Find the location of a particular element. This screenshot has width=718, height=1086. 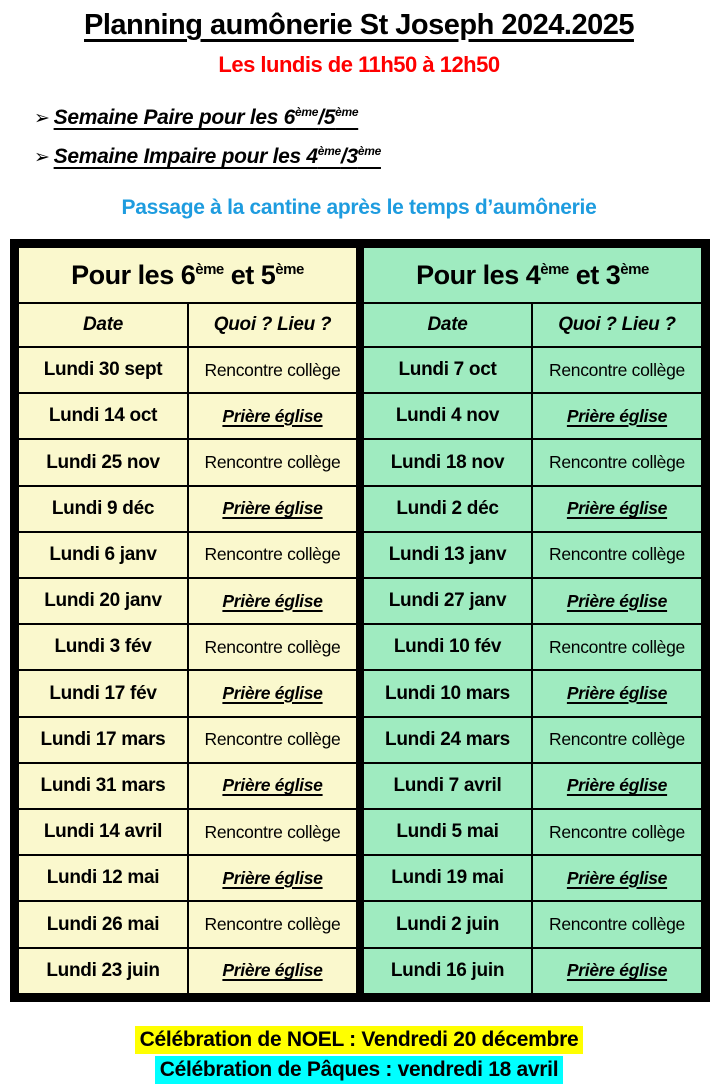

table-title-mid: et 3 is located at coordinates (594, 274).